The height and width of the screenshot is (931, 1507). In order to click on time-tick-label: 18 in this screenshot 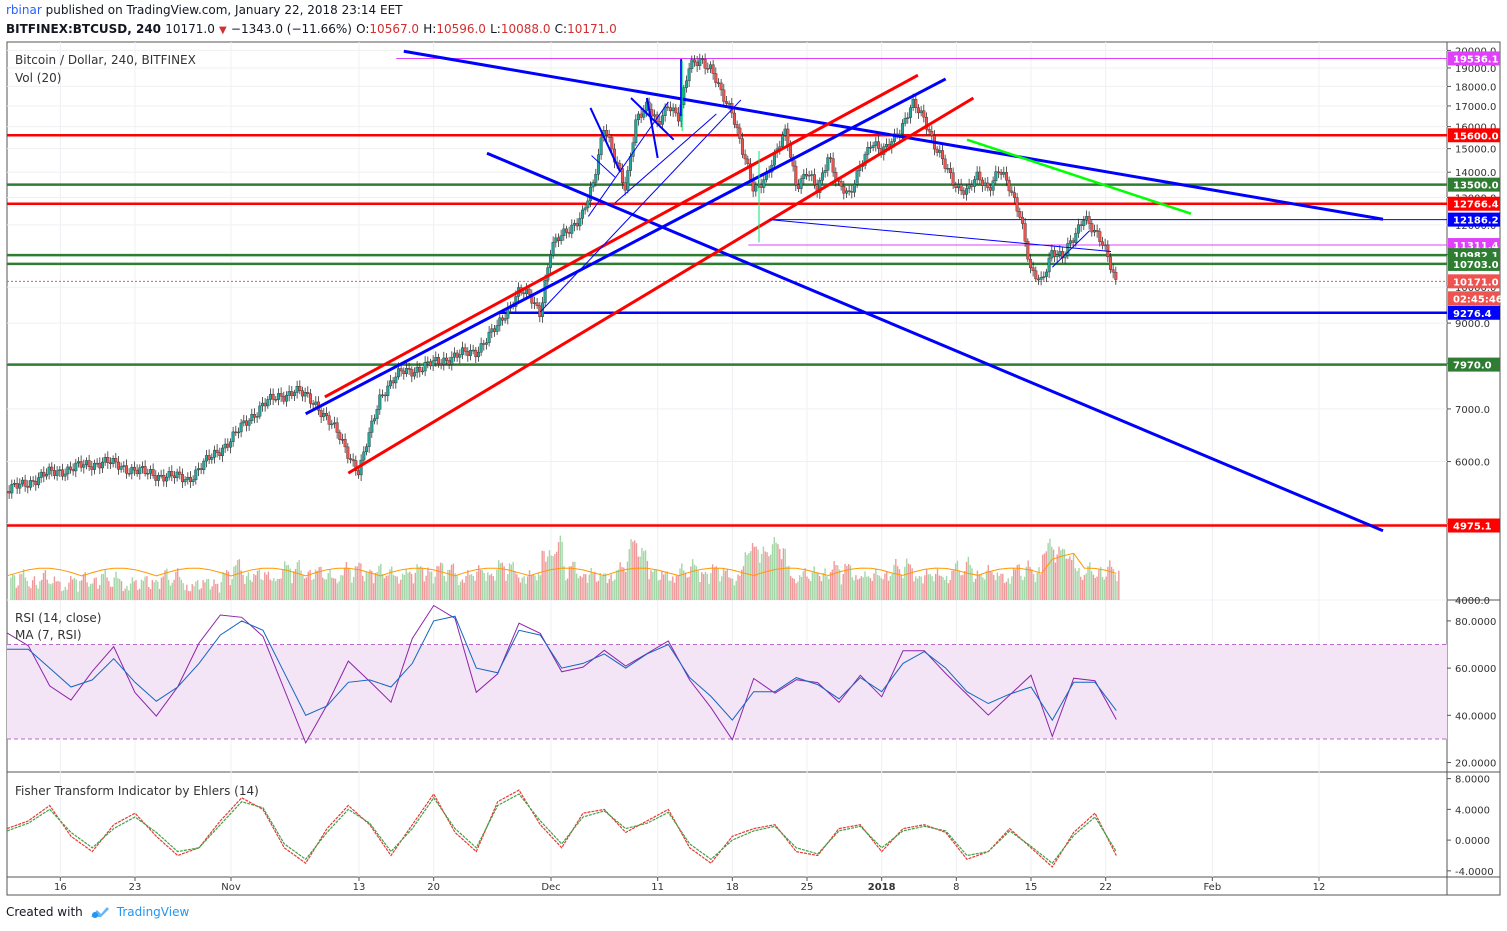, I will do `click(732, 887)`.